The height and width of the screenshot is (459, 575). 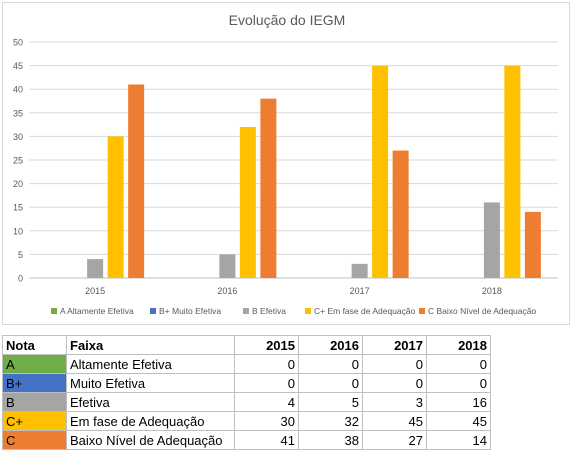 I want to click on nota-cell: B+, so click(x=34, y=383).